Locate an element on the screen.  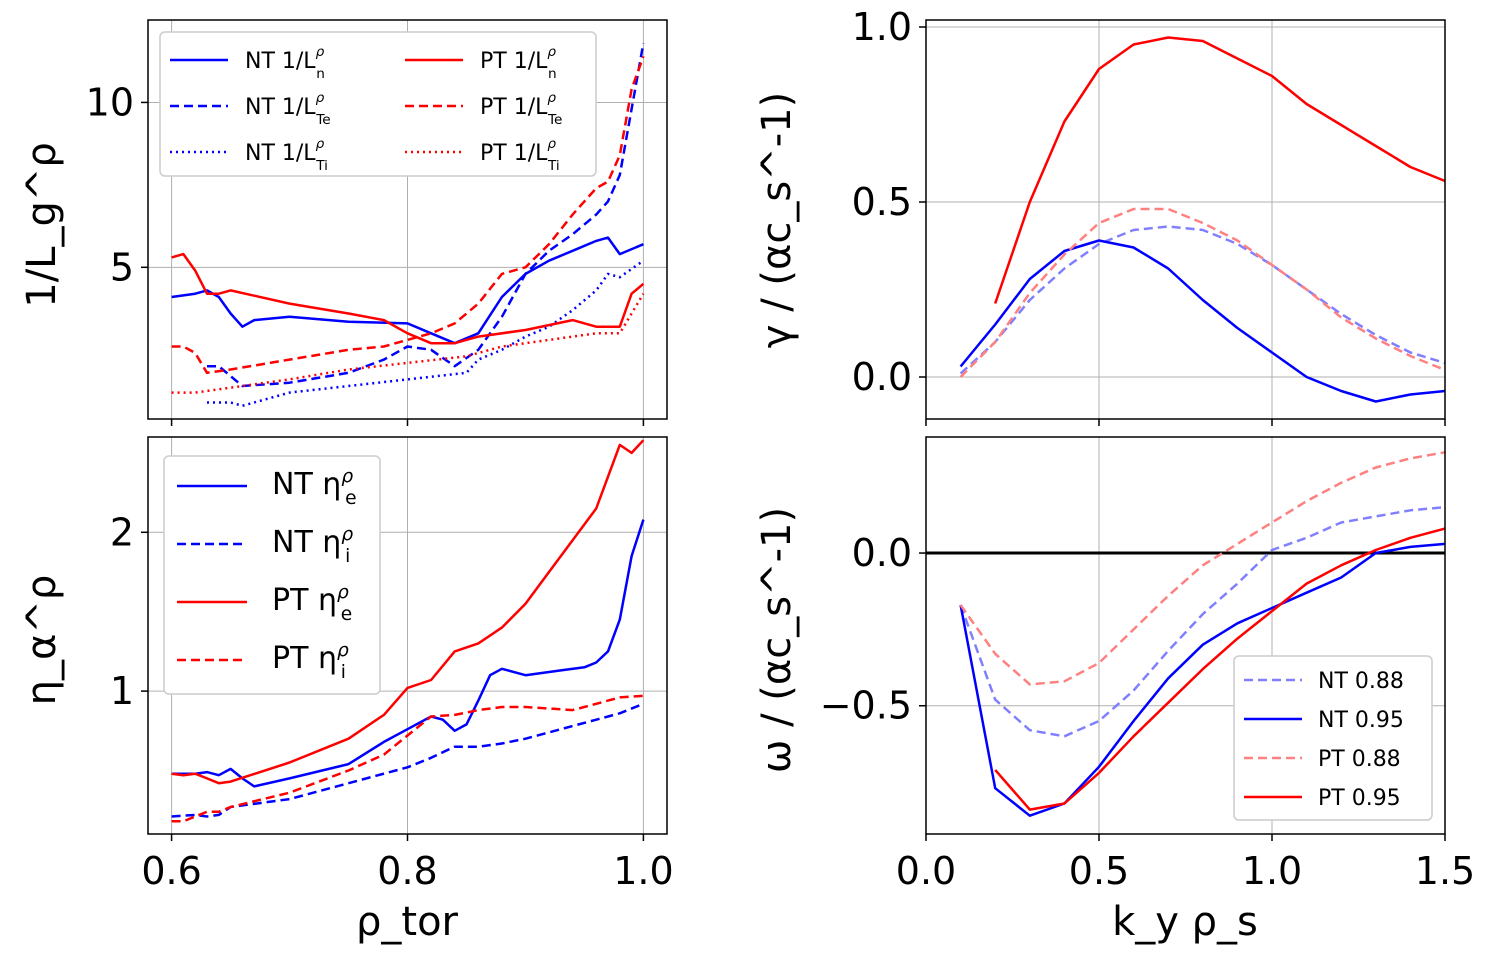
panel-a-series-nt-1-l-ti- is located at coordinates (426, 333).